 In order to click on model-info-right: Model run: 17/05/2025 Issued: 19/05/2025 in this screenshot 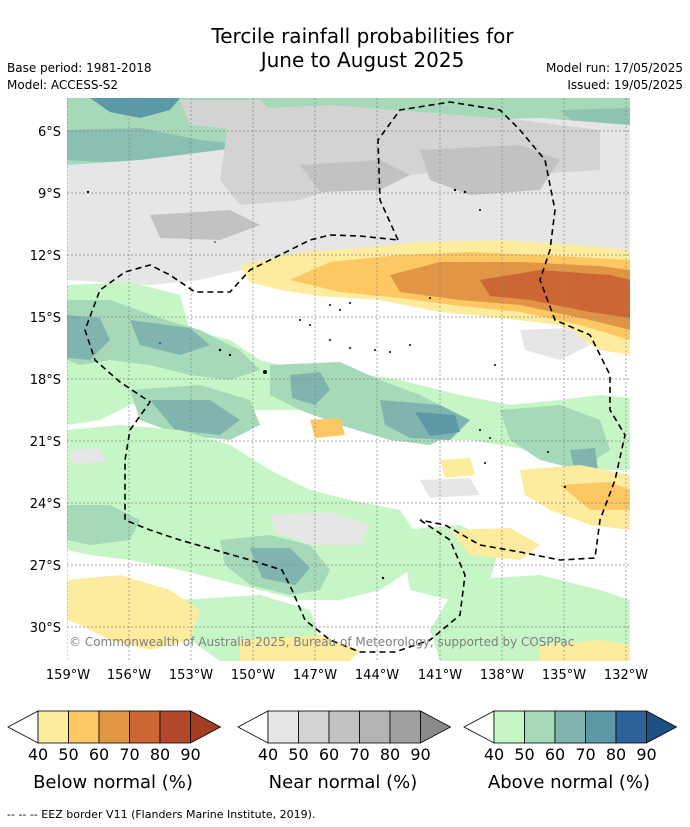, I will do `click(614, 77)`.